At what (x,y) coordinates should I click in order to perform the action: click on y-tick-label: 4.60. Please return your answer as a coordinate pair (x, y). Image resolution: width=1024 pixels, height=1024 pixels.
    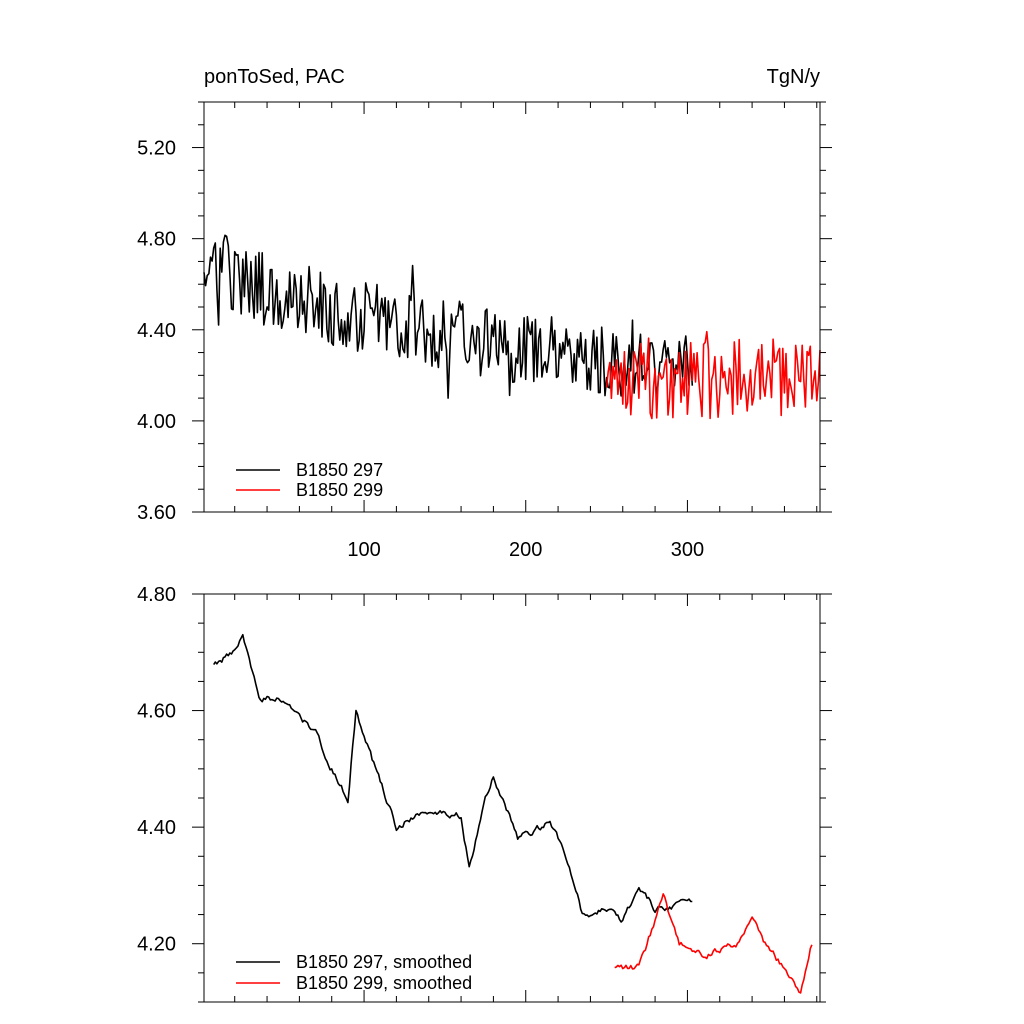
    Looking at the image, I should click on (156, 712).